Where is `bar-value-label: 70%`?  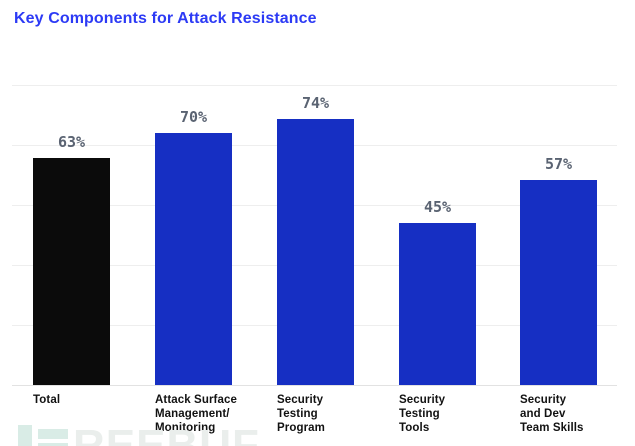 bar-value-label: 70% is located at coordinates (193, 117).